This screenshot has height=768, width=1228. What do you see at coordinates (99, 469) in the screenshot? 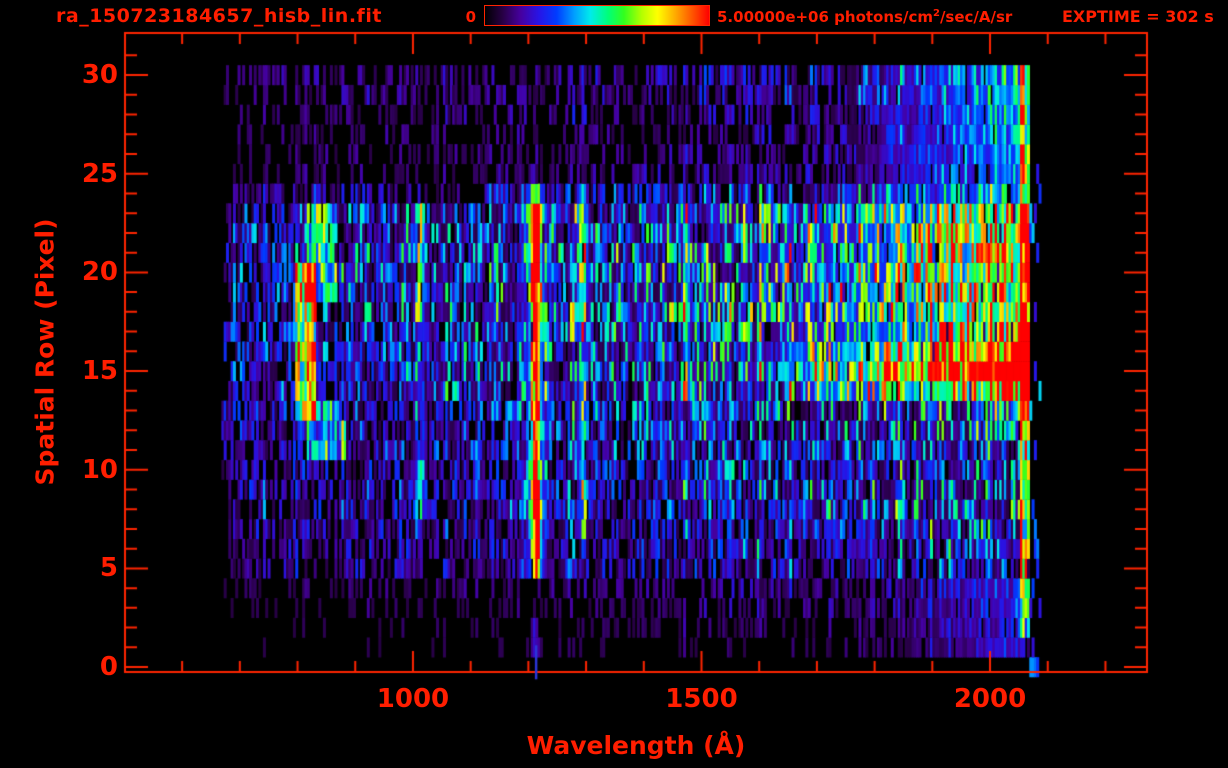
I see `y-tick-label-10: 10` at bounding box center [99, 469].